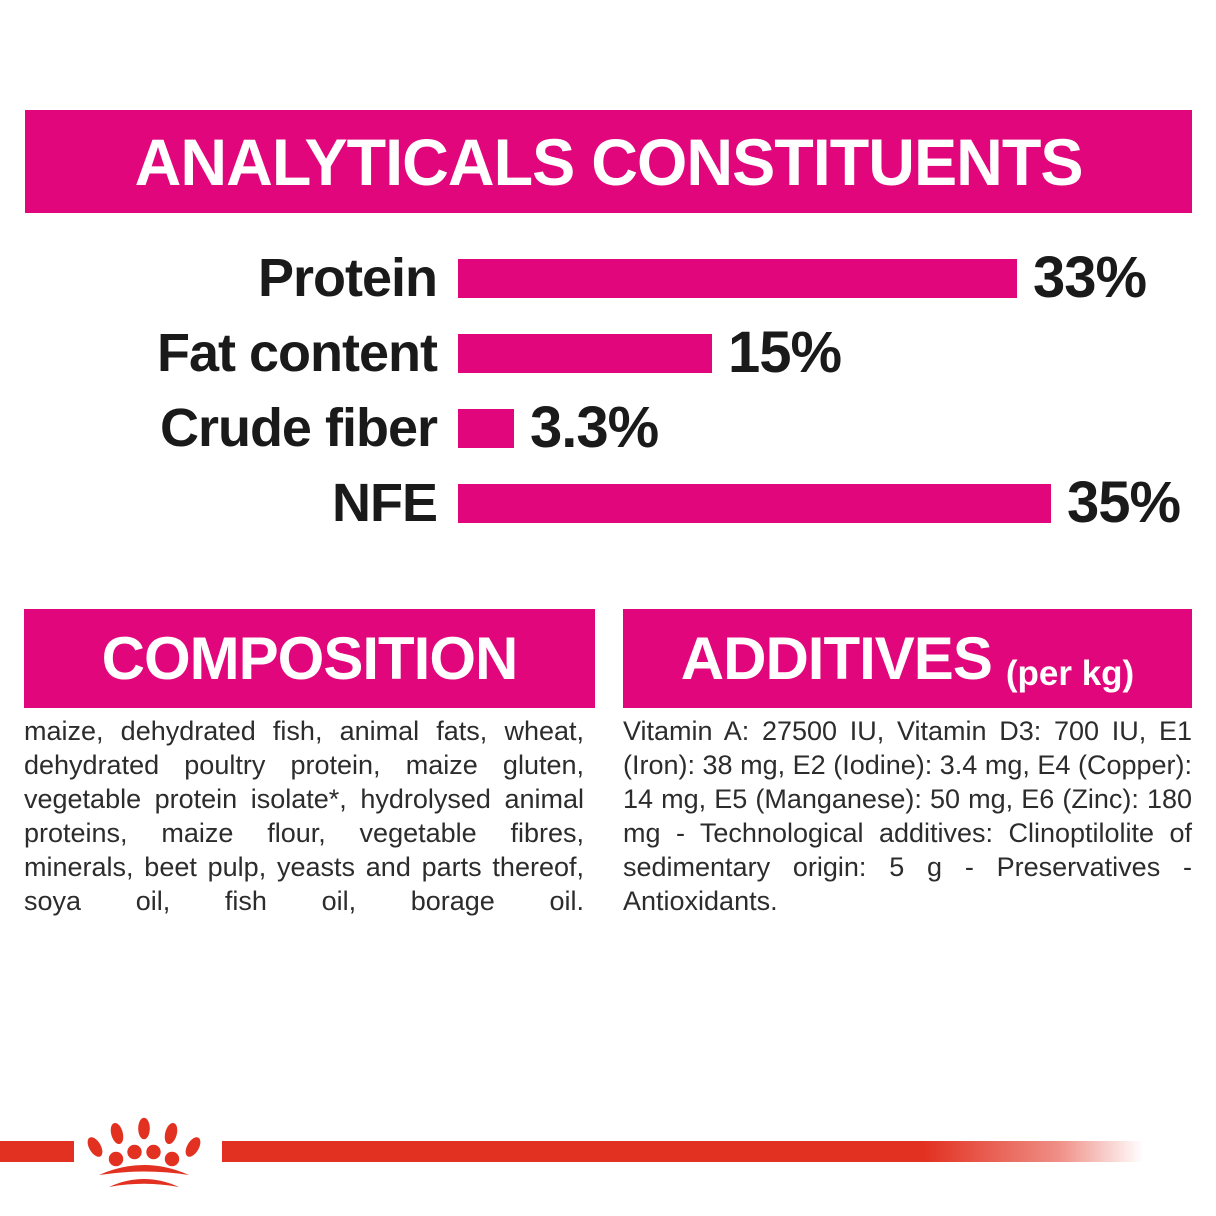  I want to click on bar-fat-content, so click(585, 353).